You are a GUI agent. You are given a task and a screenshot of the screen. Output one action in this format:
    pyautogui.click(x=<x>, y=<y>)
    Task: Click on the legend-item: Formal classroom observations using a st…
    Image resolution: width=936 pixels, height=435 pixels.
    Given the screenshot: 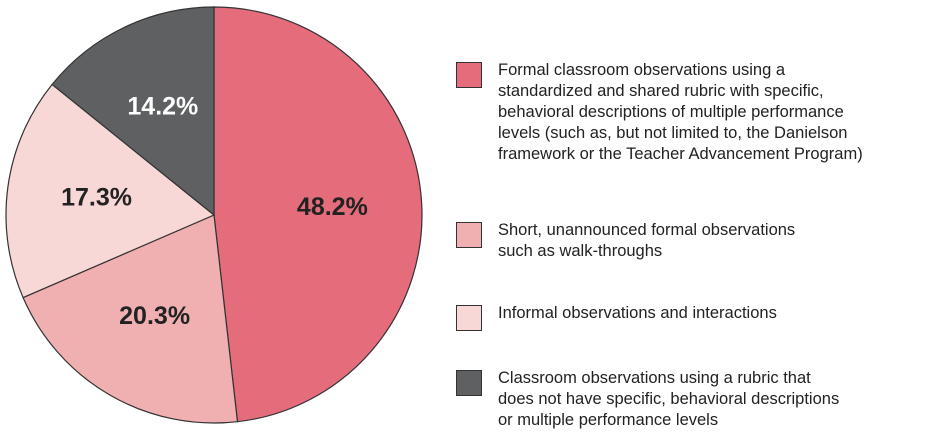 What is the action you would take?
    pyautogui.click(x=659, y=112)
    